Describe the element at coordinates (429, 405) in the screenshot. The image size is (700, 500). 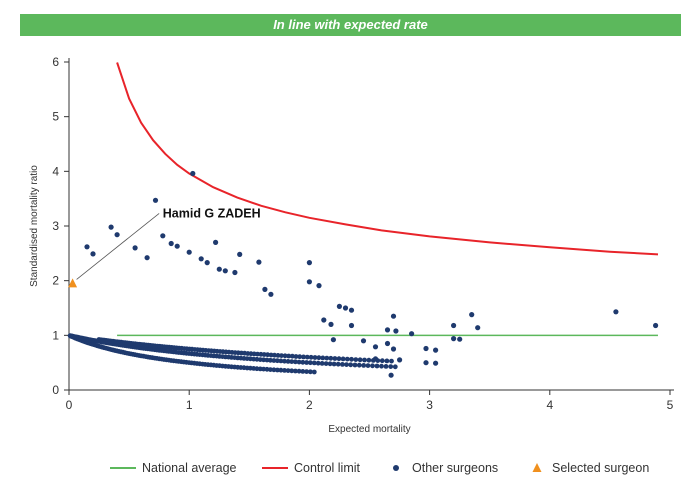
I see `x-tick-label: 3` at that location.